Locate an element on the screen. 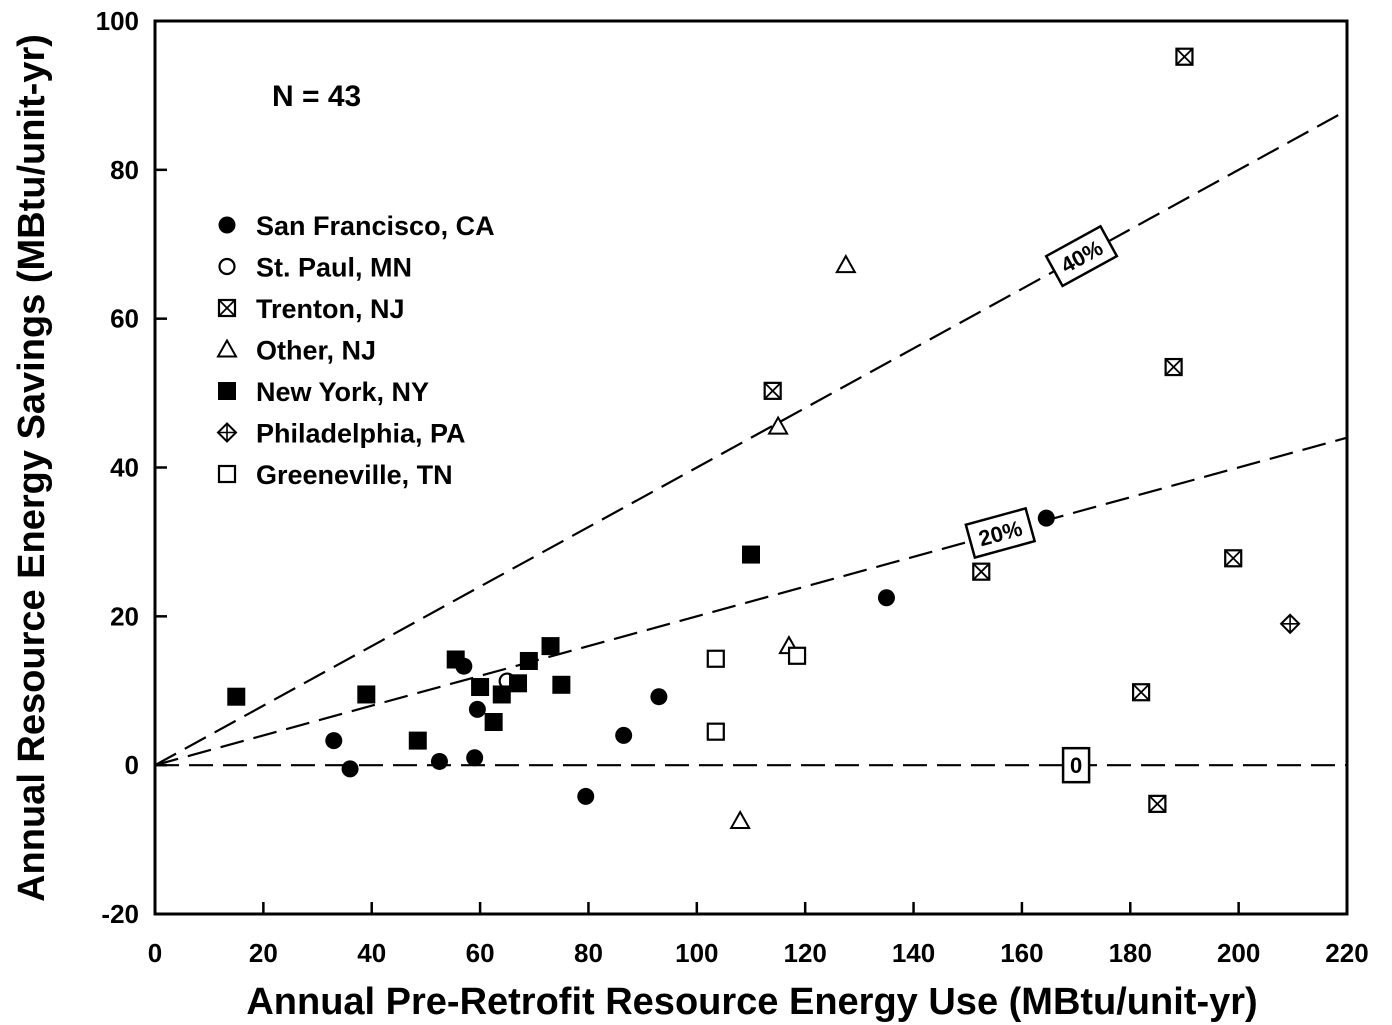  legend-label: Philadelphia, PA is located at coordinates (361, 434).